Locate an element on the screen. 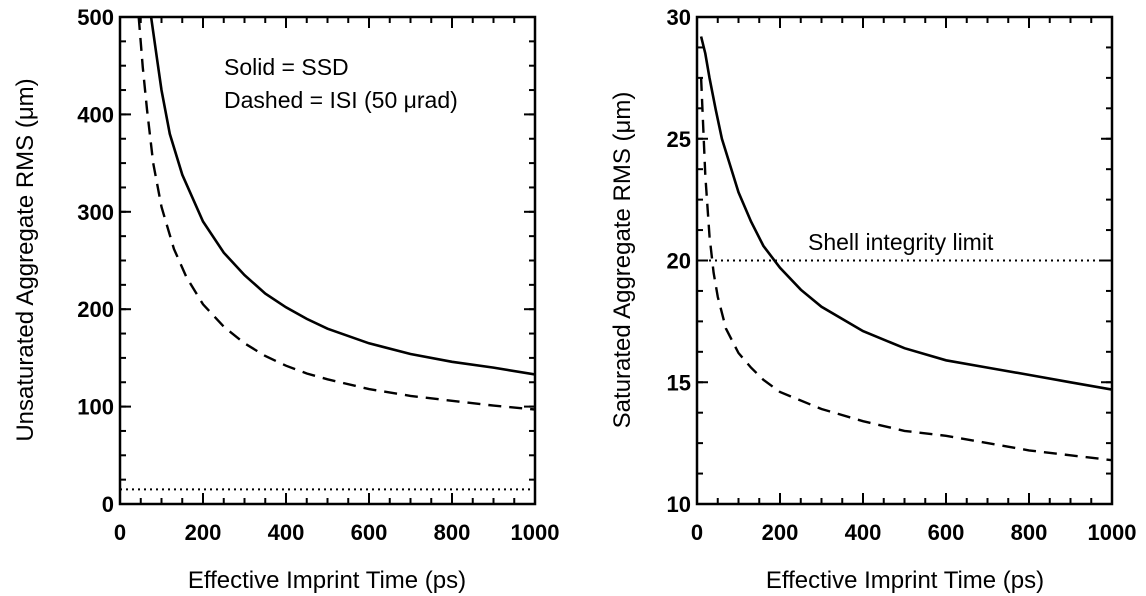 This screenshot has width=1146, height=596. right-y-tick-label: 30 is located at coordinates (679, 17).